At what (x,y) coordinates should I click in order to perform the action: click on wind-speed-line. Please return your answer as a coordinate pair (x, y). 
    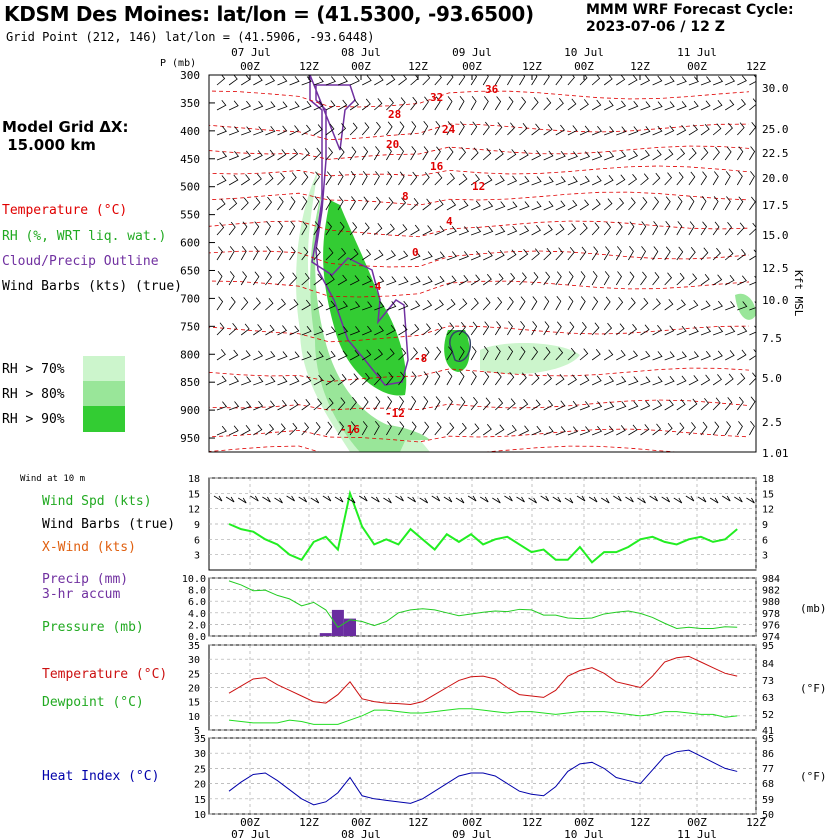
    Looking at the image, I should click on (483, 526).